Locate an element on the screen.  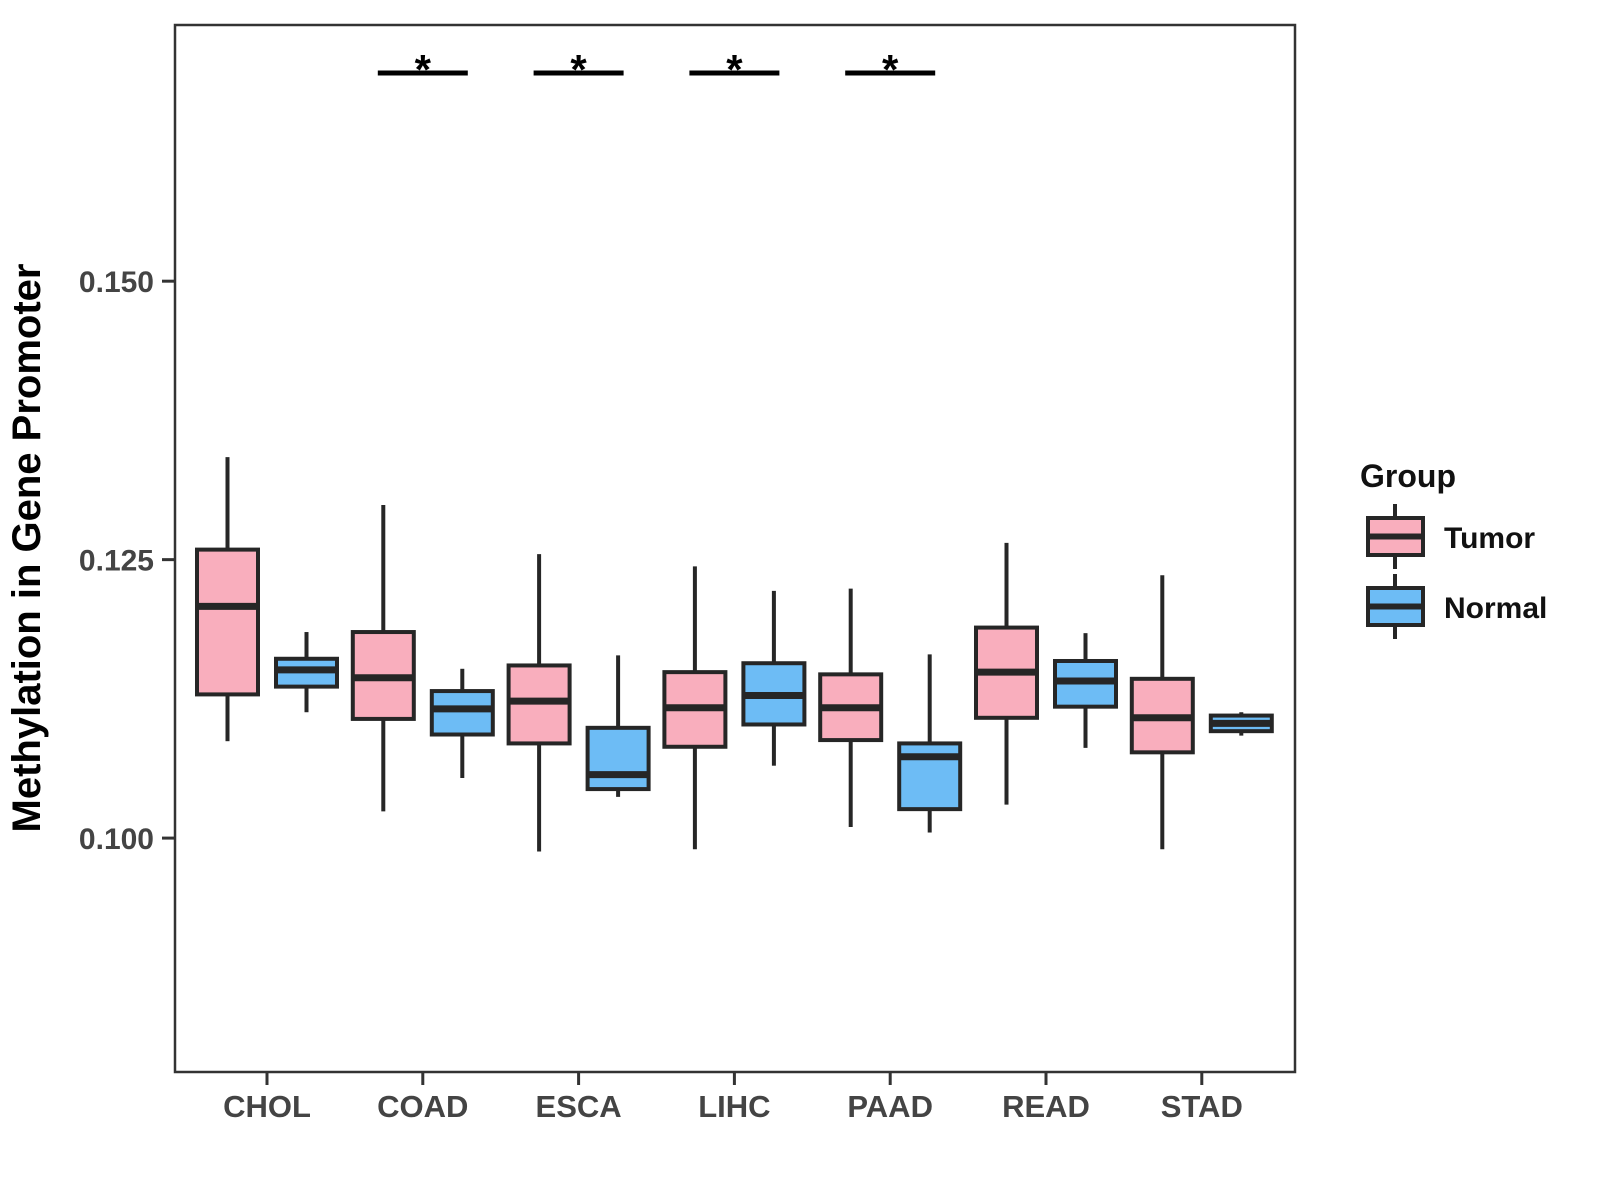
x-tick-label-stad: STAD is located at coordinates (1202, 1106).